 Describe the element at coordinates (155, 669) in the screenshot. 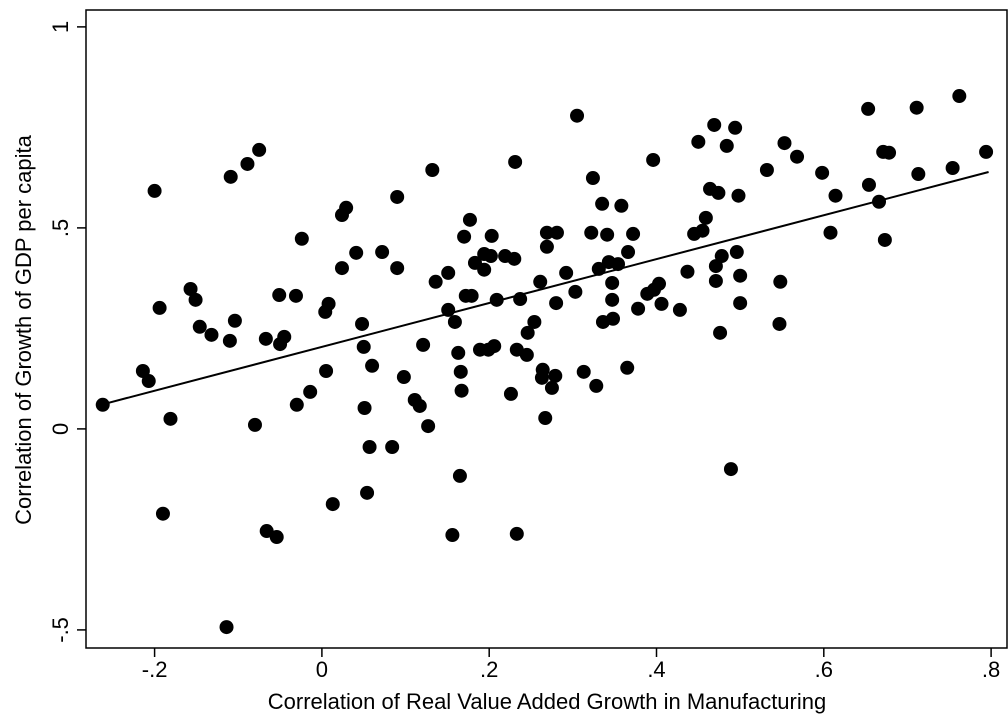

I see `x-tick-label: -.2` at that location.